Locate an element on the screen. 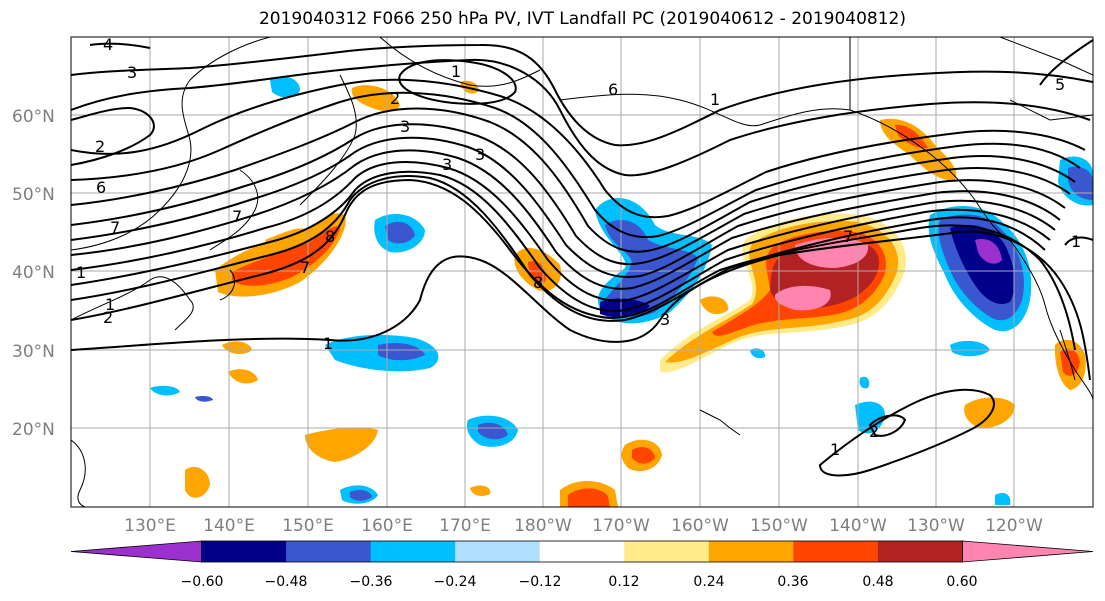 Image resolution: width=1105 pixels, height=601 pixels. colorbar-tick-label: −0.48 is located at coordinates (286, 582).